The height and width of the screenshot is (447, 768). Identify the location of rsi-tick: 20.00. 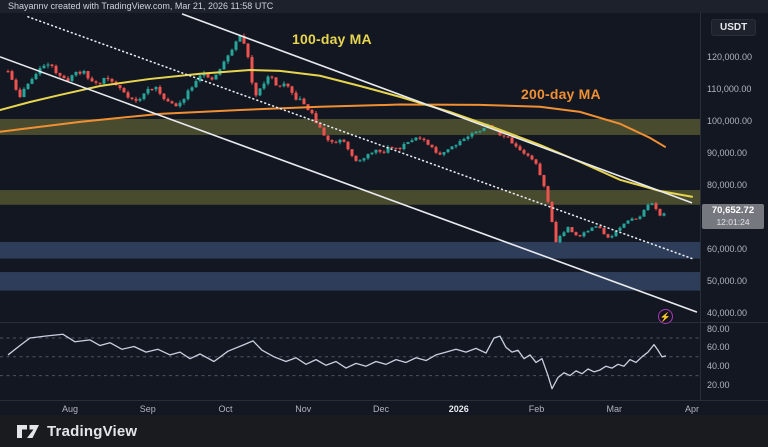
(718, 384).